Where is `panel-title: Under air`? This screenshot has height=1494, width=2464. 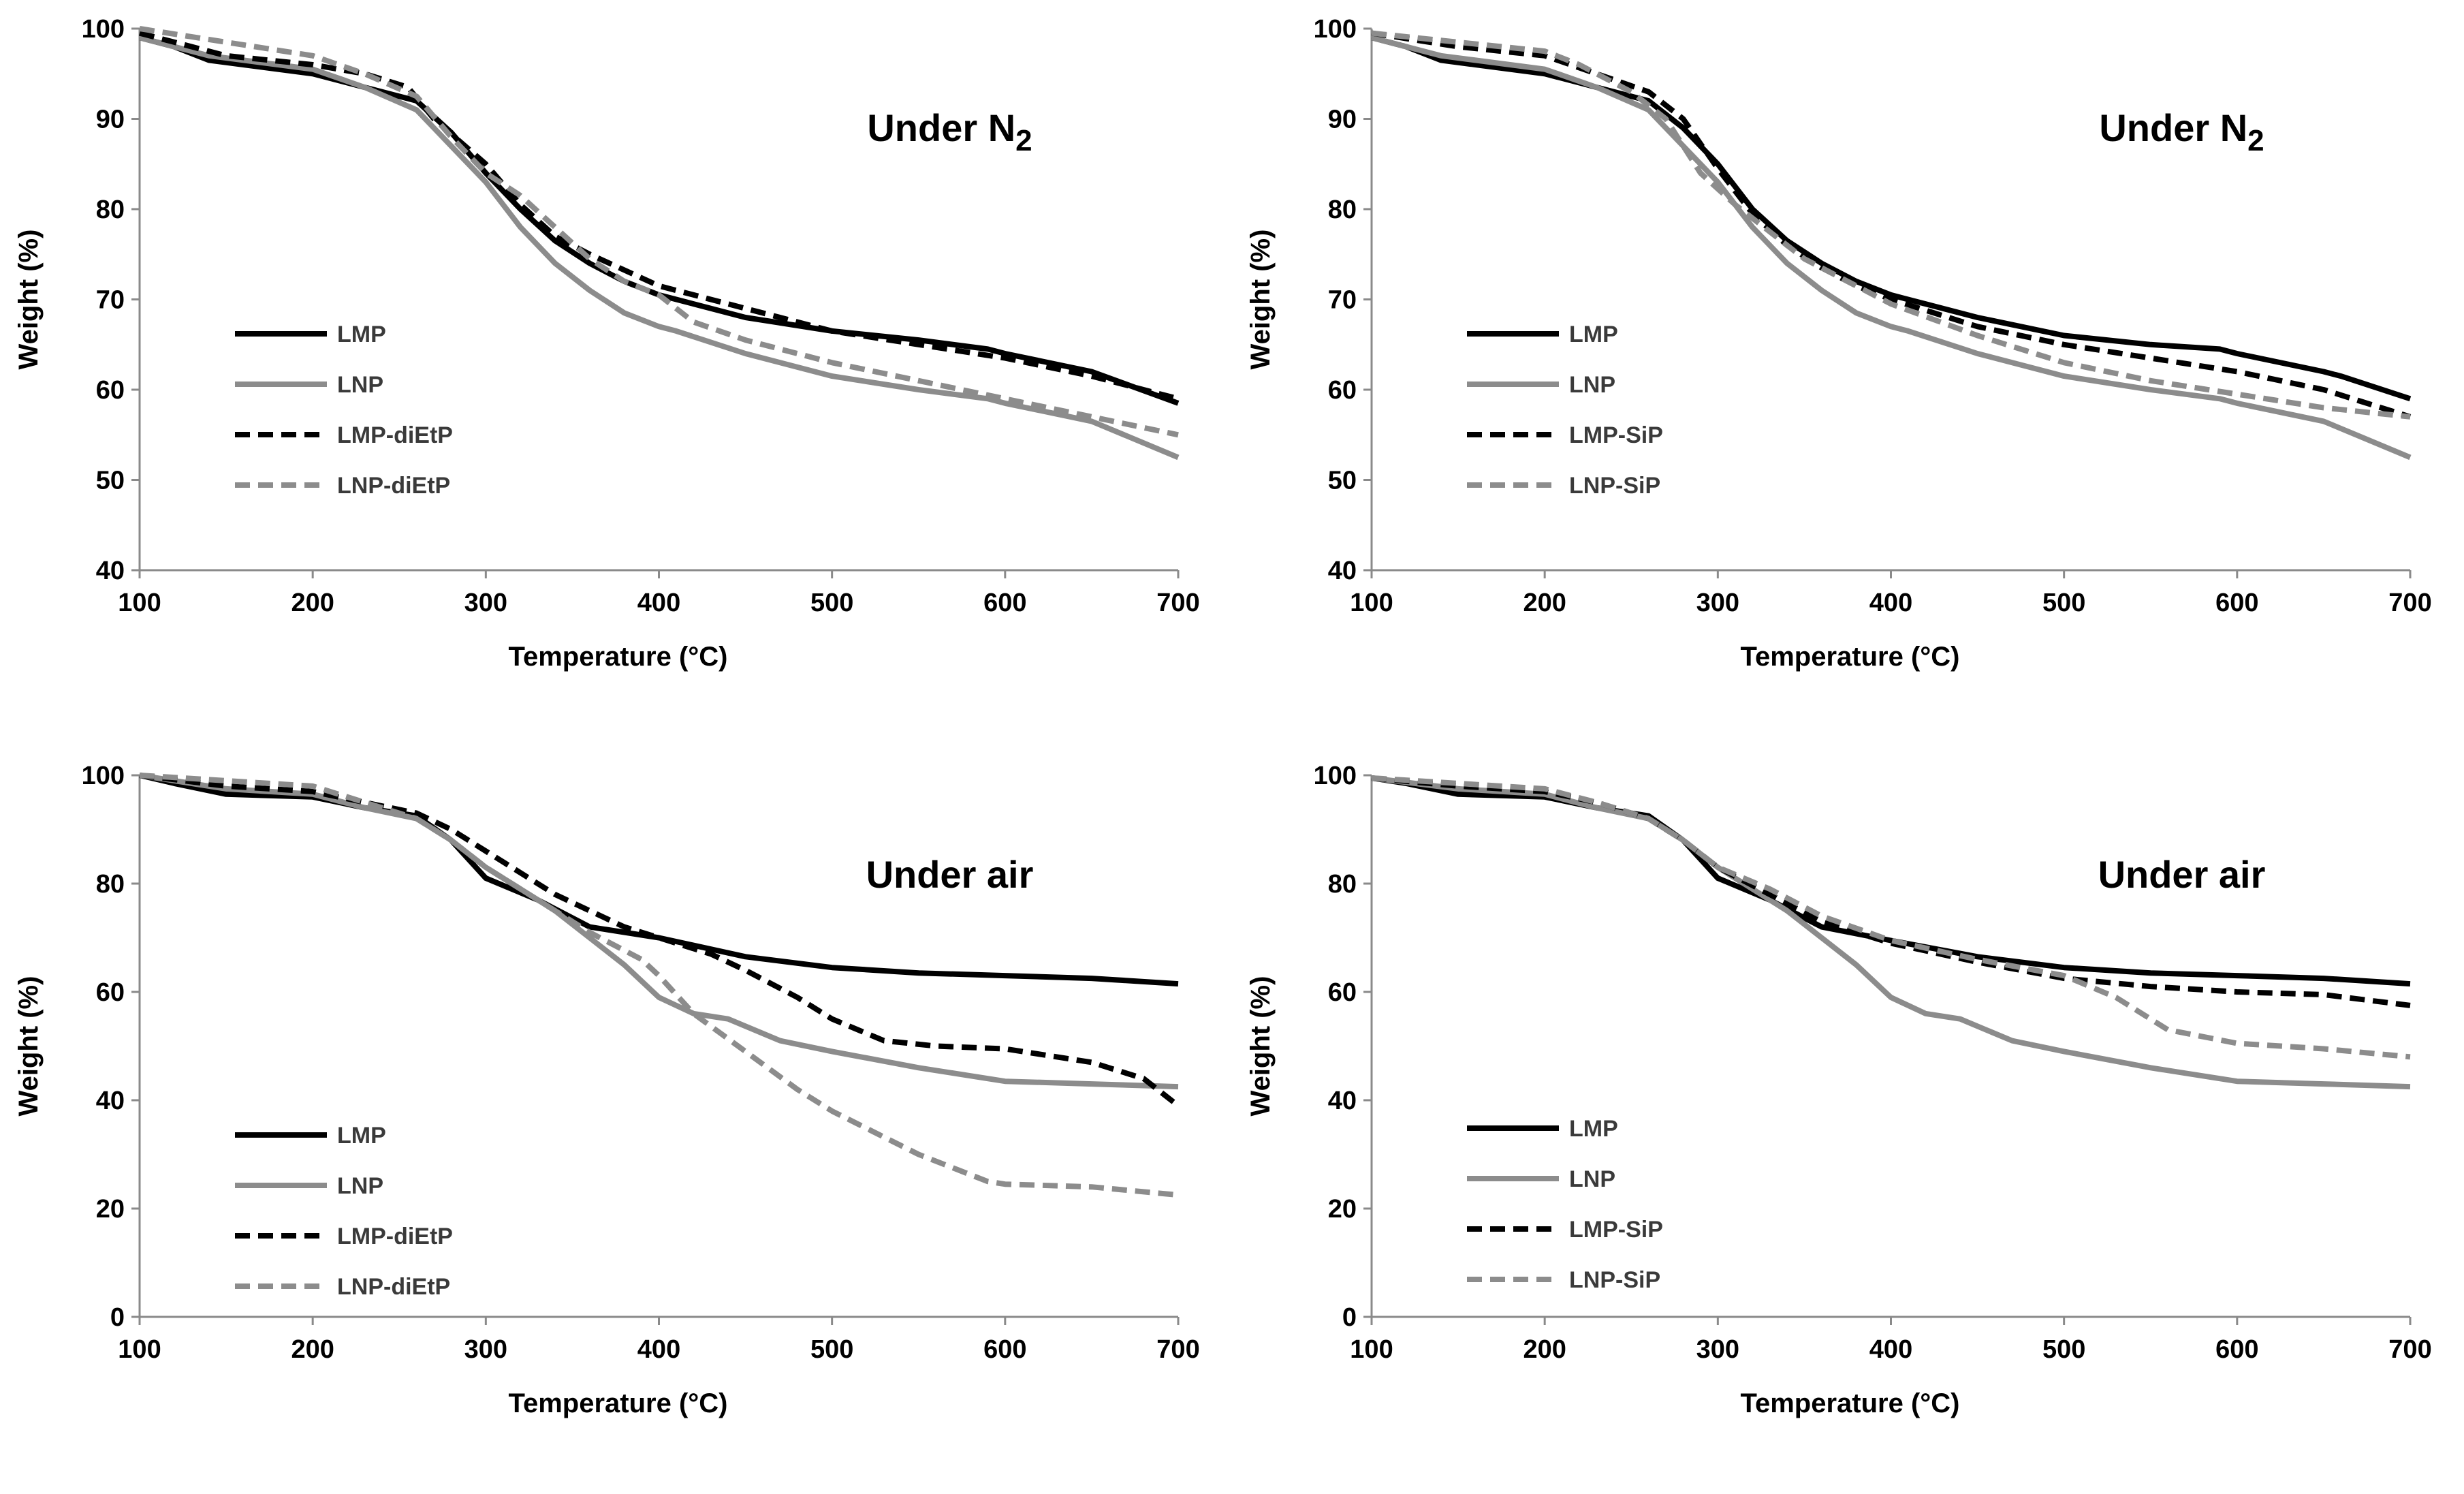 panel-title: Under air is located at coordinates (950, 874).